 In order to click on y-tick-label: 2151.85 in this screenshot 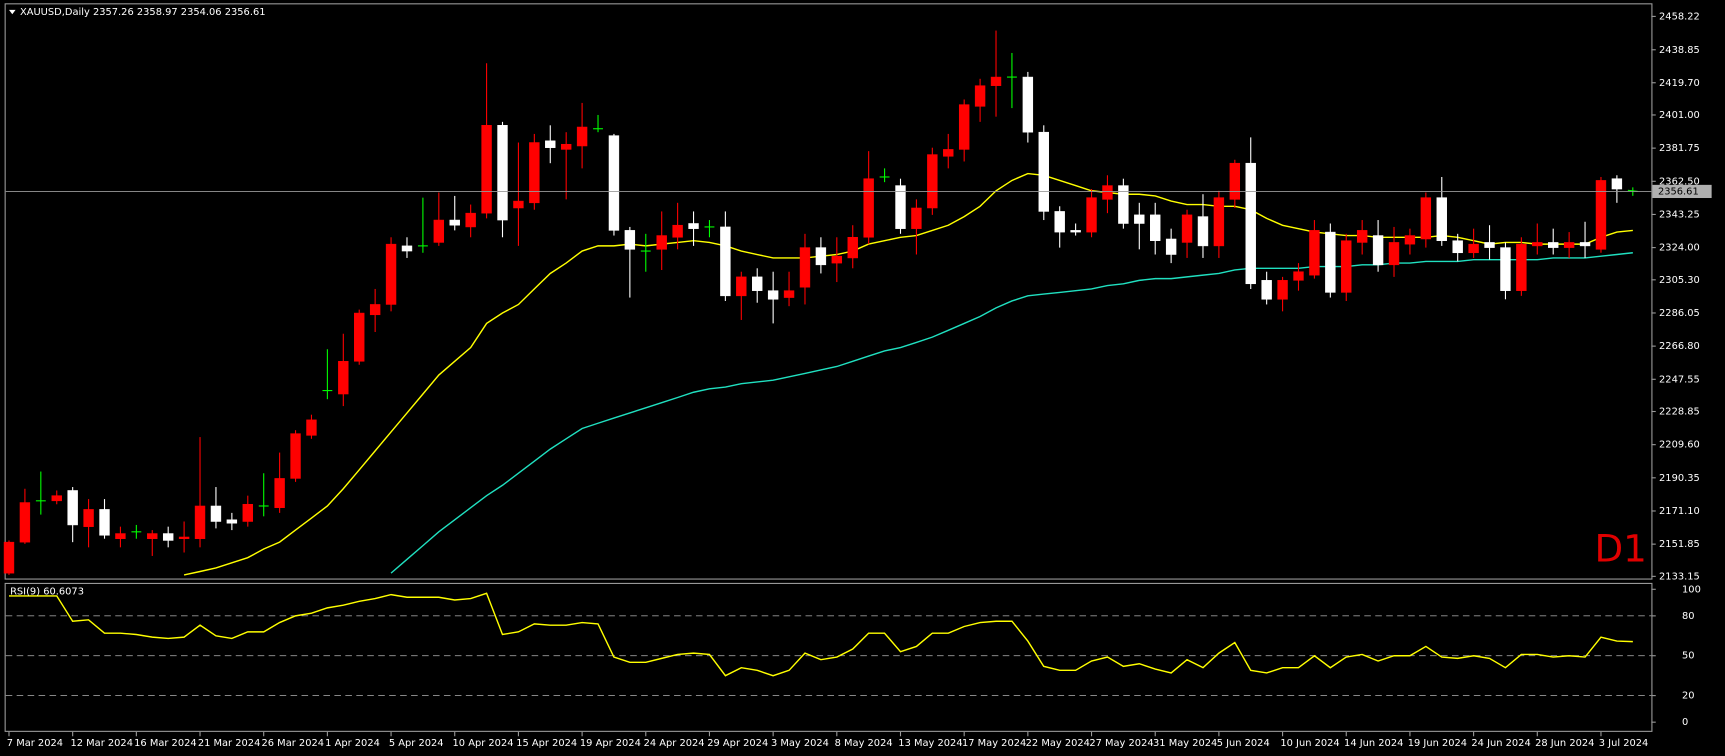, I will do `click(1679, 544)`.